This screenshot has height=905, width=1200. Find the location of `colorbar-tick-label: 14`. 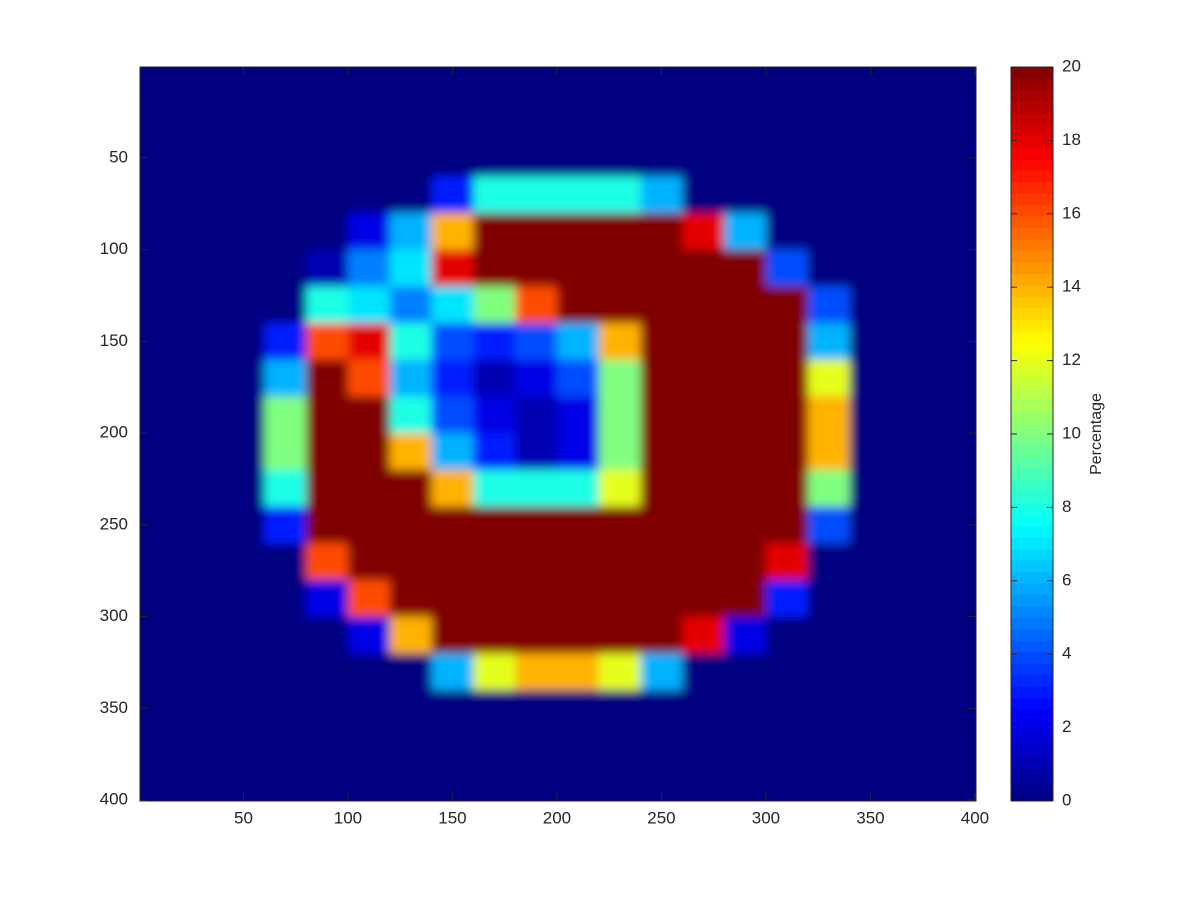

colorbar-tick-label: 14 is located at coordinates (1071, 286).